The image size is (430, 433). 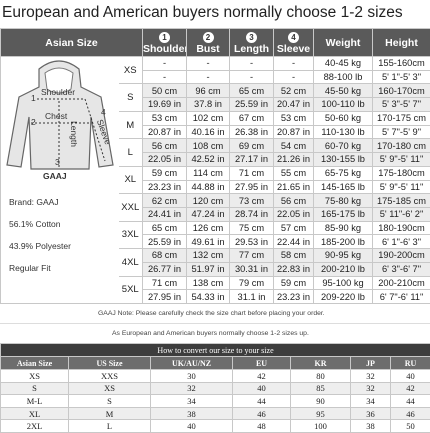 What do you see at coordinates (343, 118) in the screenshot?
I see `value-cell: 50-60 kg` at bounding box center [343, 118].